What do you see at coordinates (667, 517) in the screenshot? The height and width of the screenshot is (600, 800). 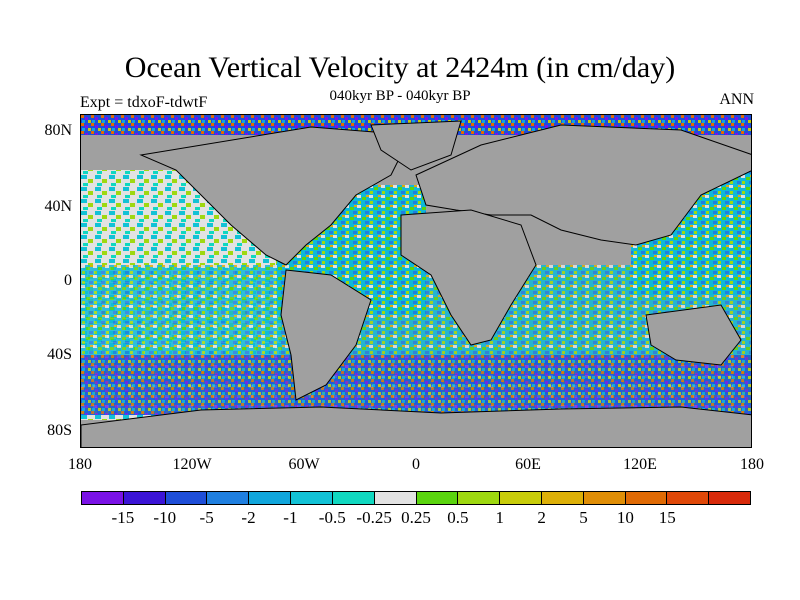 I see `colorbar-tick-label: 15` at bounding box center [667, 517].